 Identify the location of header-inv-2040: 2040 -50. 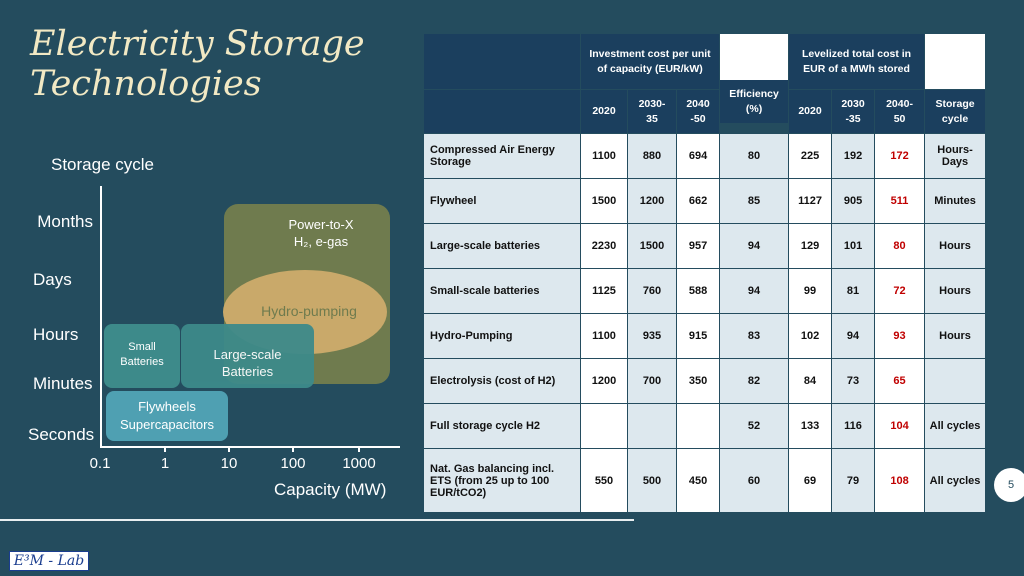
(698, 111).